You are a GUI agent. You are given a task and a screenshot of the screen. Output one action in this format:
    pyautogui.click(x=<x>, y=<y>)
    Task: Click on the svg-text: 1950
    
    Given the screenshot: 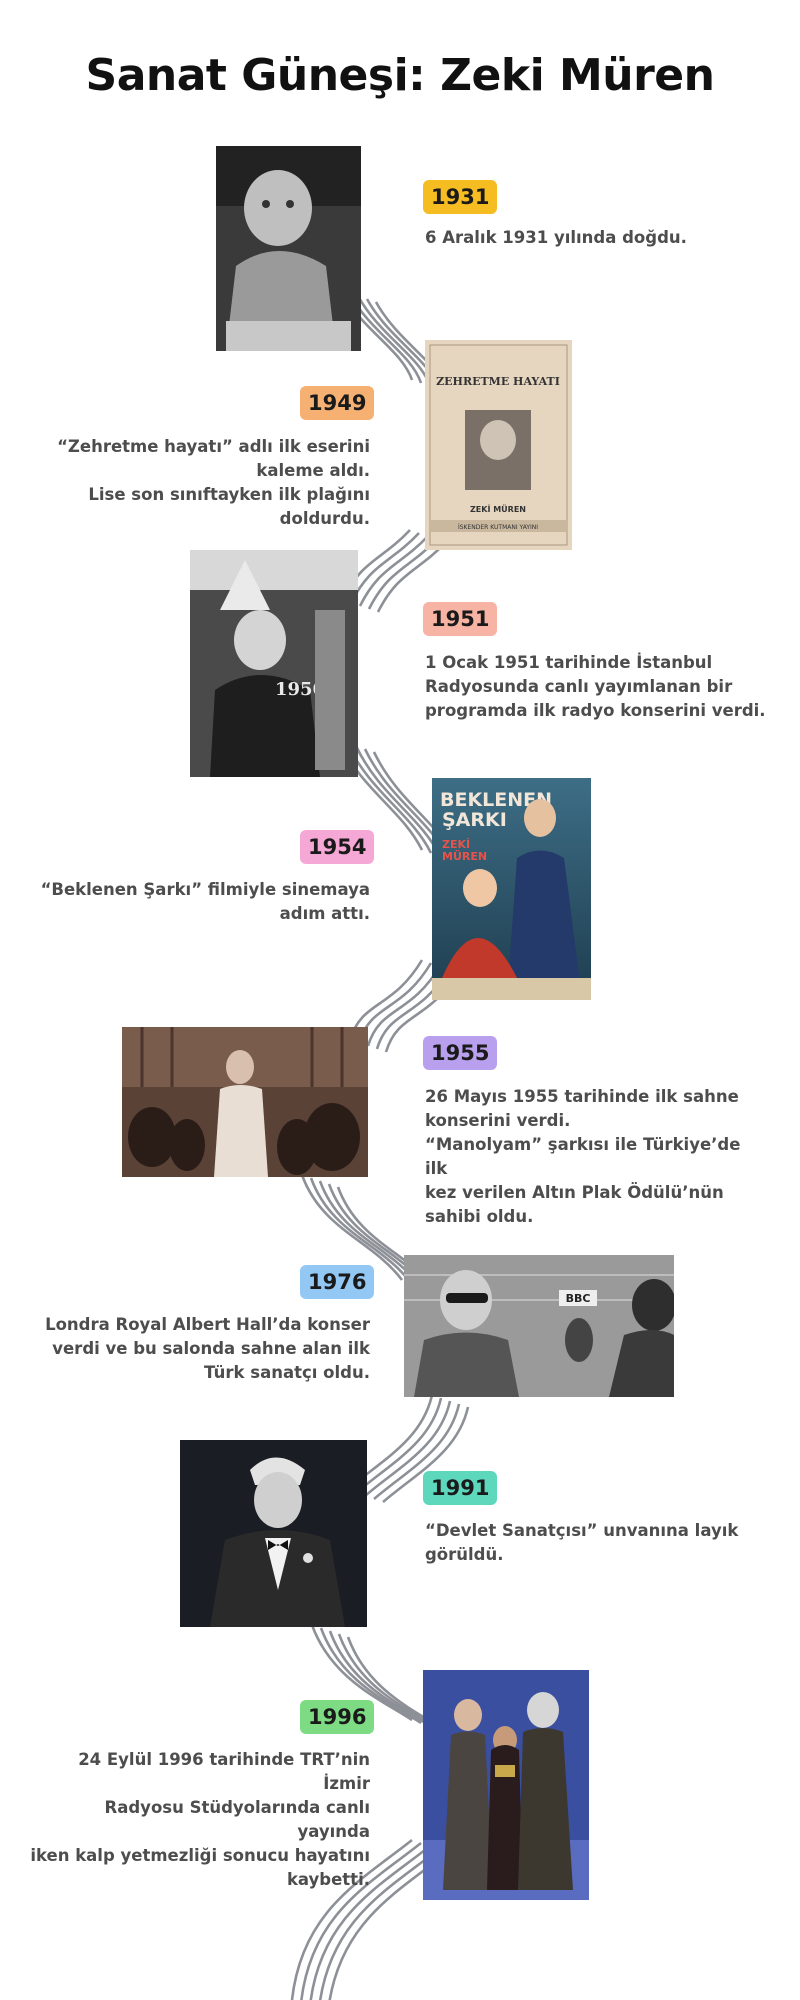 What is the action you would take?
    pyautogui.click(x=300, y=689)
    